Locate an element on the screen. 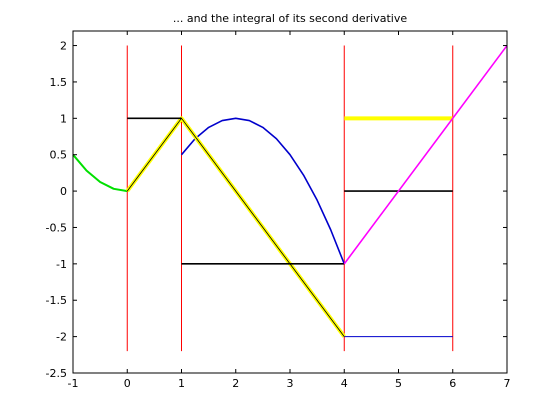  x-tick-label: 0 is located at coordinates (127, 383).